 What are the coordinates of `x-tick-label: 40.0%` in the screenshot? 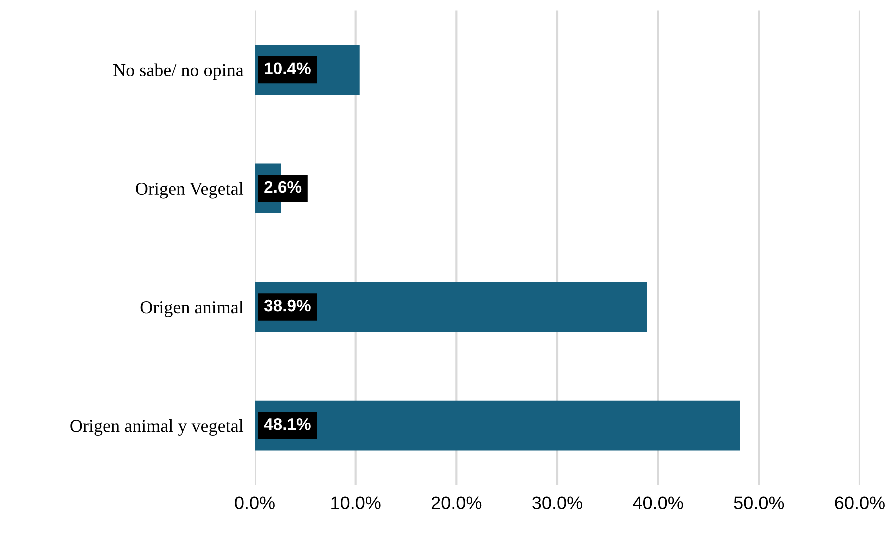 It's located at (658, 503).